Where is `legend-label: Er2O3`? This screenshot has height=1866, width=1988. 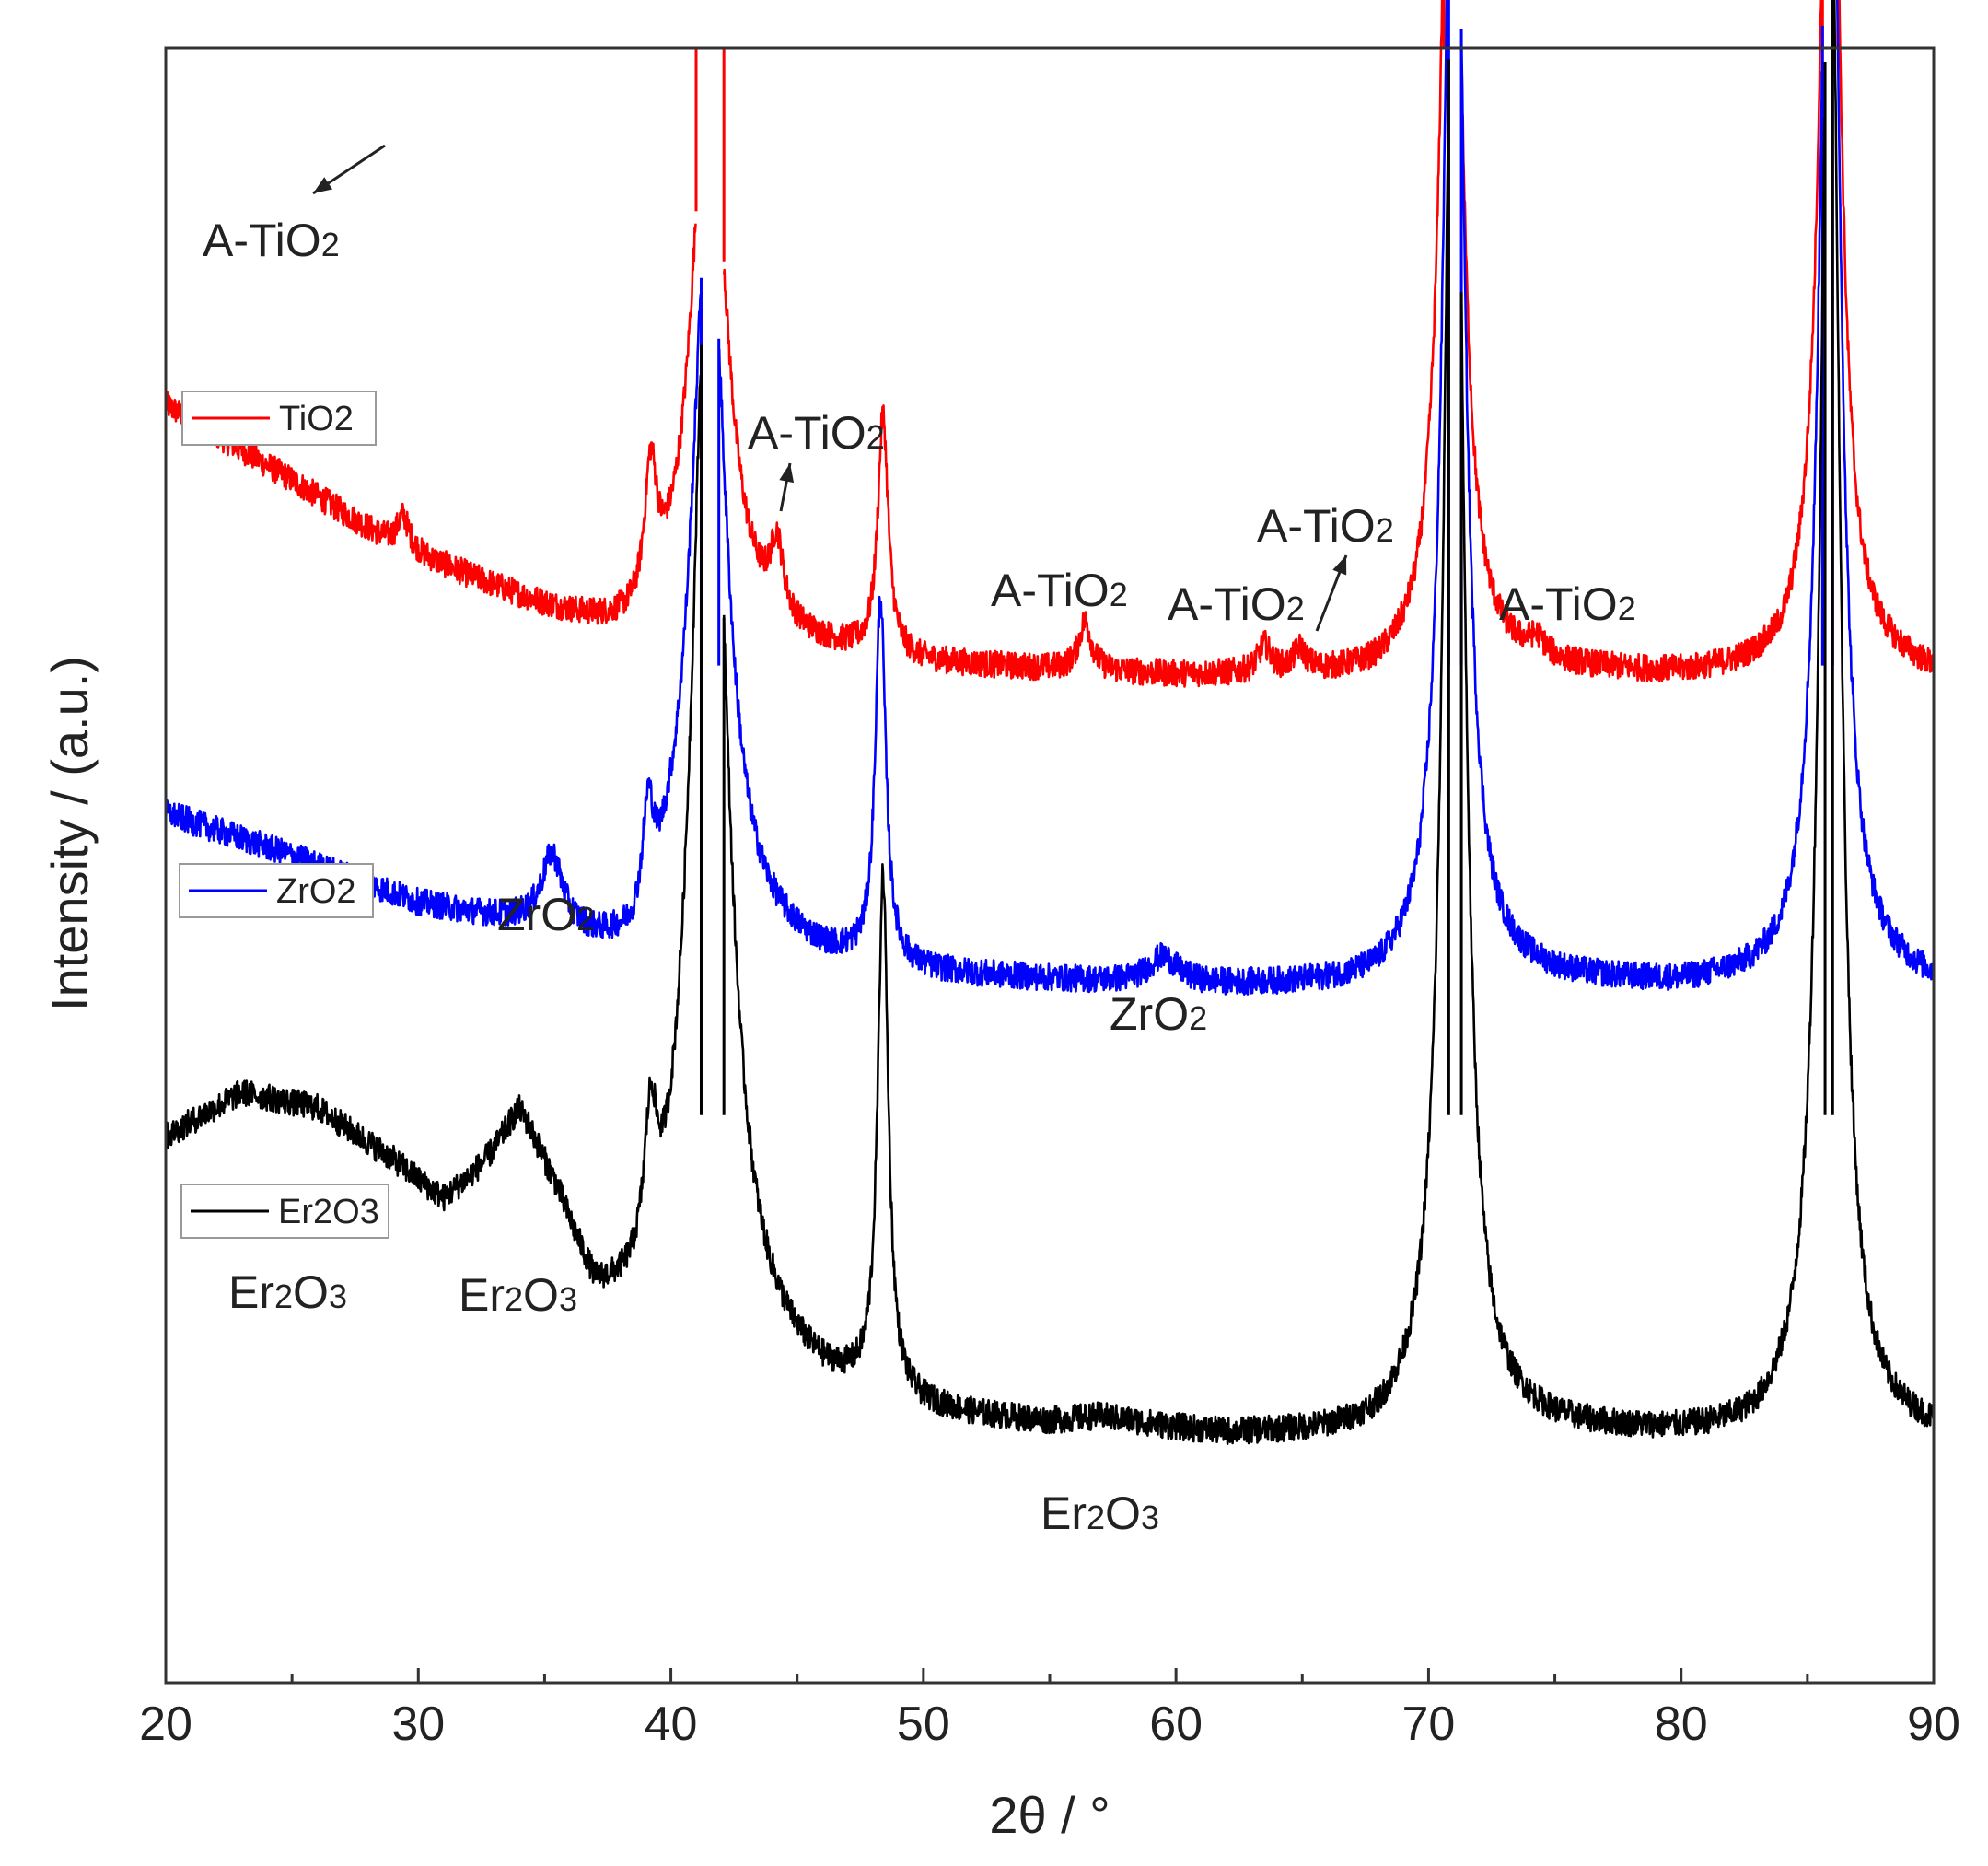 legend-label: Er2O3 is located at coordinates (328, 1212).